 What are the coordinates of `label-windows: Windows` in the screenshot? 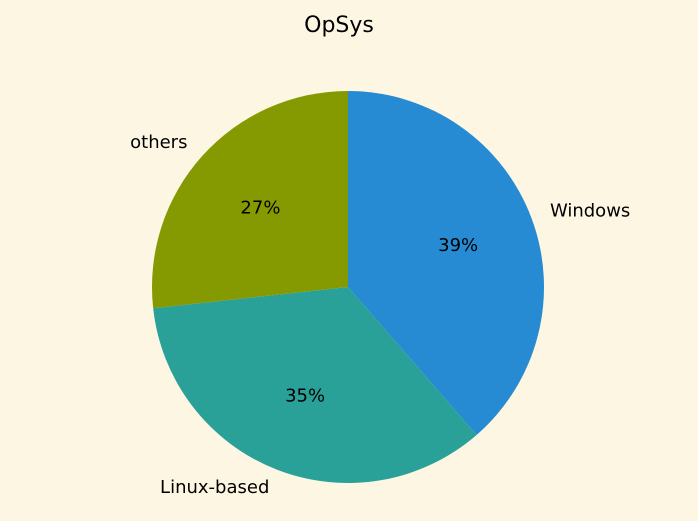 It's located at (590, 211).